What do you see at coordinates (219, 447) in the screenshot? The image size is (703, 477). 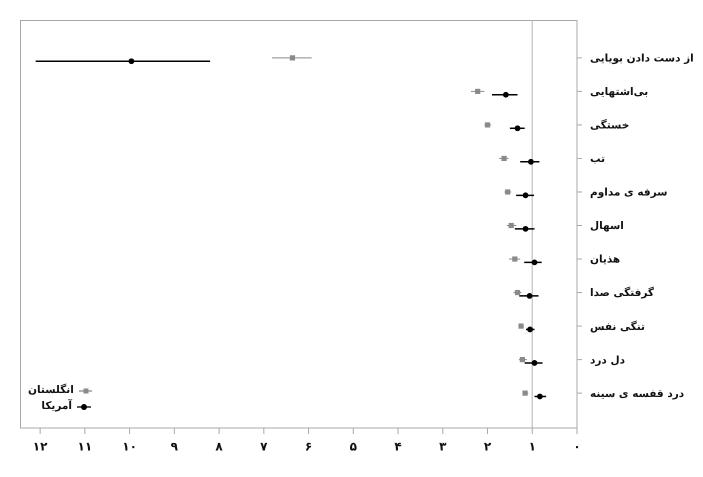 I see `x-tick-label: ۸` at bounding box center [219, 447].